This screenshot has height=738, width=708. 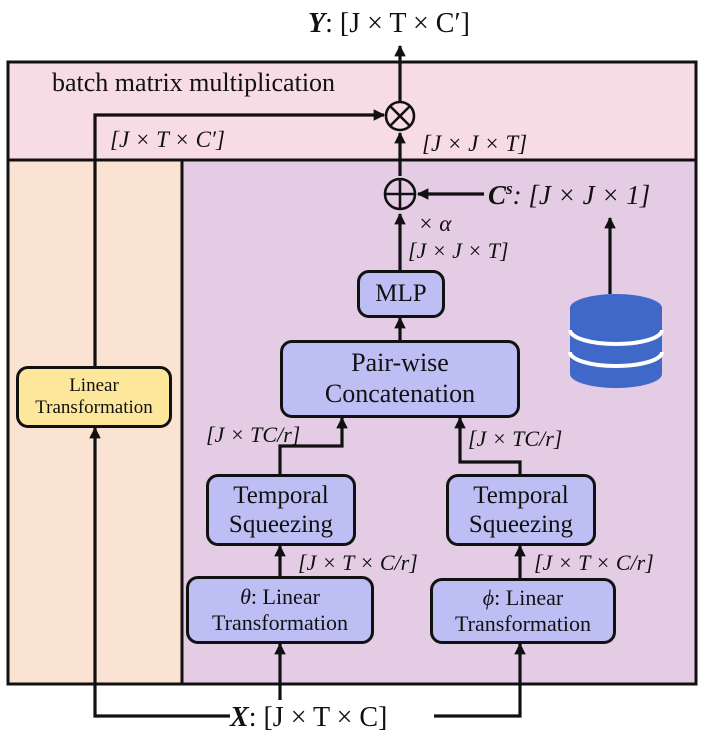 What do you see at coordinates (594, 562) in the screenshot?
I see `reduced-shape-right: [J × T × C/r]` at bounding box center [594, 562].